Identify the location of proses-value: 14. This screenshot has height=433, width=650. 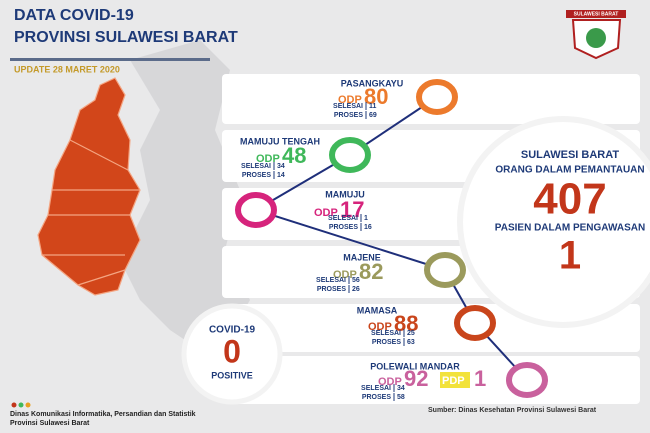
(281, 175).